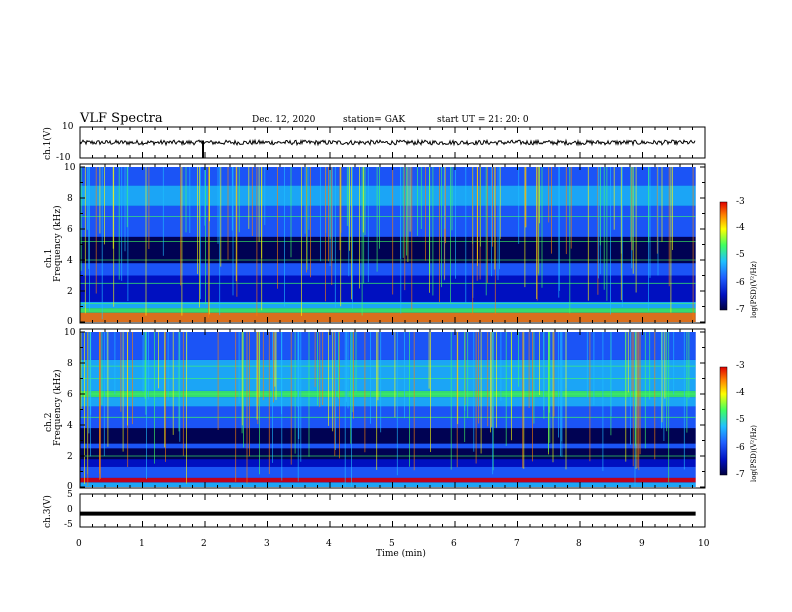 The width and height of the screenshot is (792, 612). I want to click on cb2-tick-m6: -6, so click(740, 448).